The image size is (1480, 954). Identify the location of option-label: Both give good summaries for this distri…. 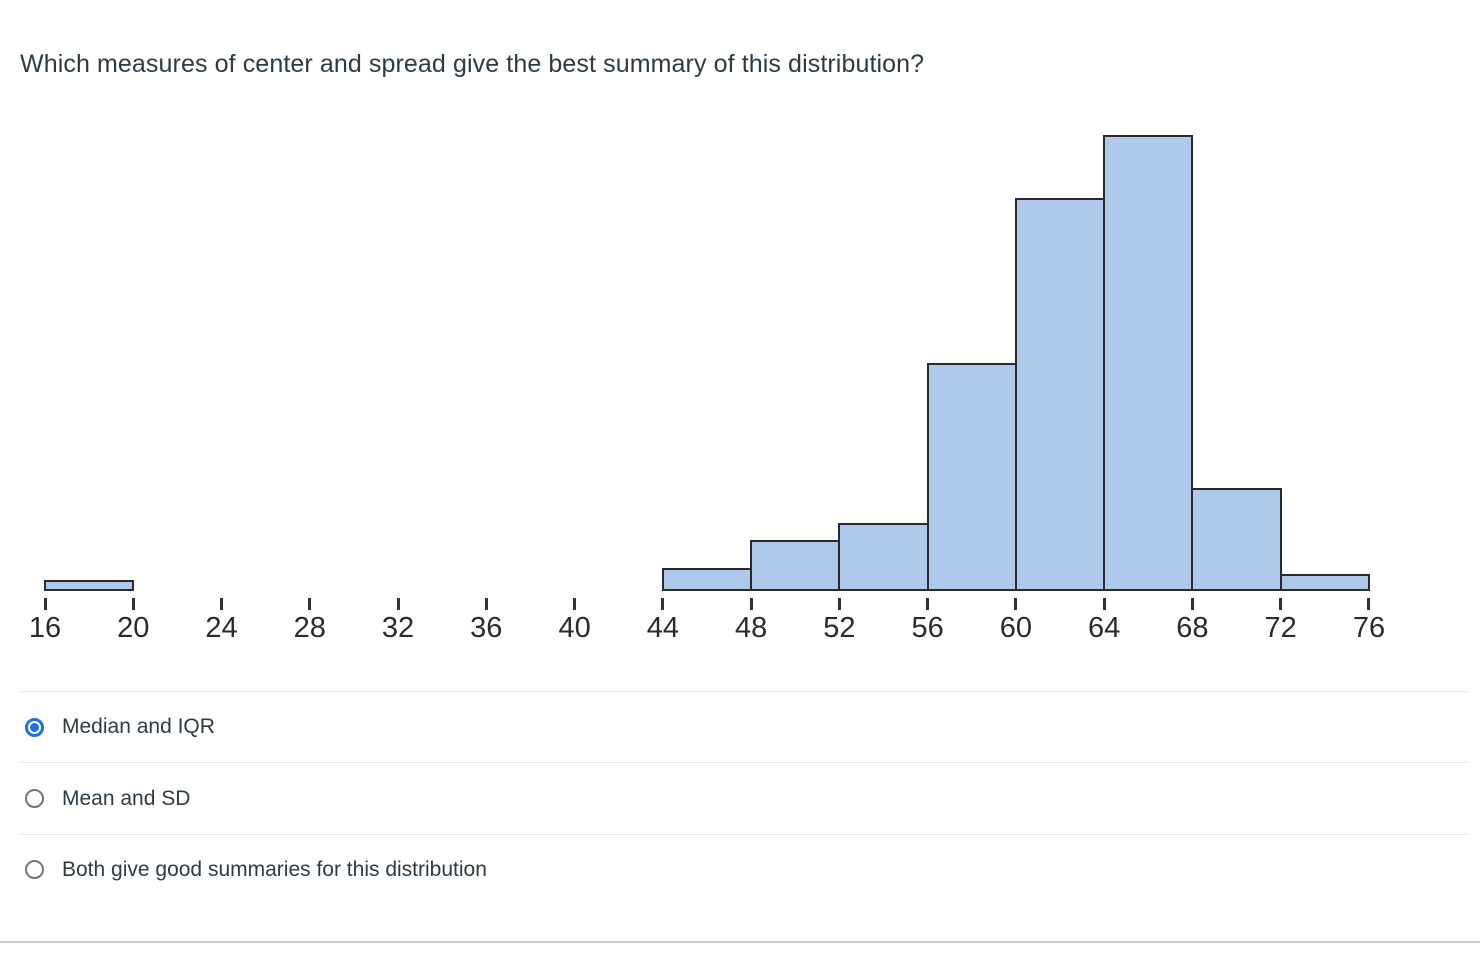
(274, 869).